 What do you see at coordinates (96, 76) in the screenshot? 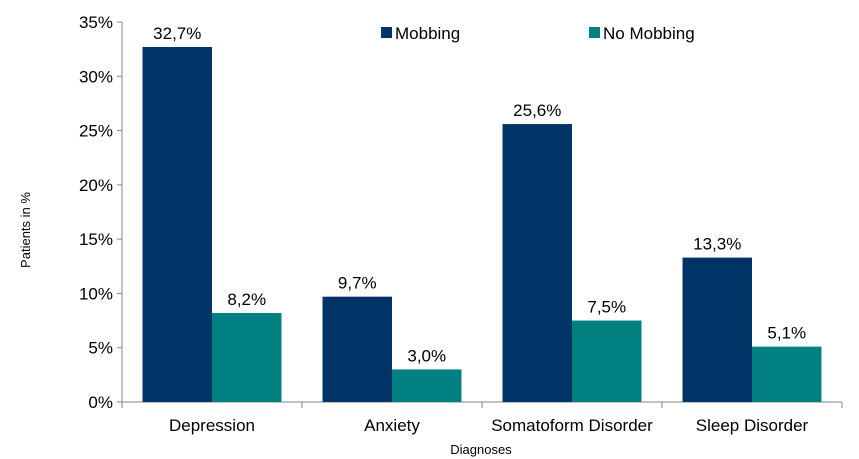
I see `y-tick-label: 30%` at bounding box center [96, 76].